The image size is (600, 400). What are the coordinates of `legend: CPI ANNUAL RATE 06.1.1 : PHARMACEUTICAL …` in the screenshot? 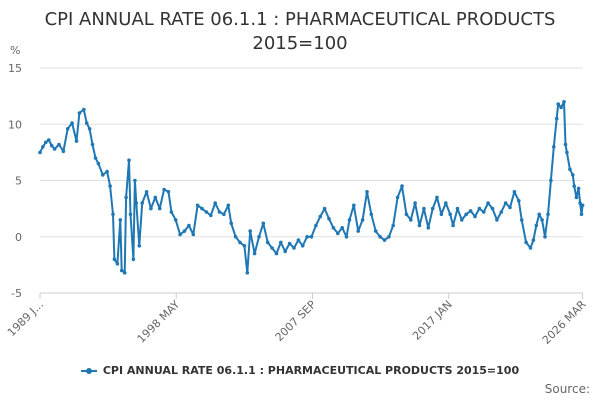 It's located at (300, 370).